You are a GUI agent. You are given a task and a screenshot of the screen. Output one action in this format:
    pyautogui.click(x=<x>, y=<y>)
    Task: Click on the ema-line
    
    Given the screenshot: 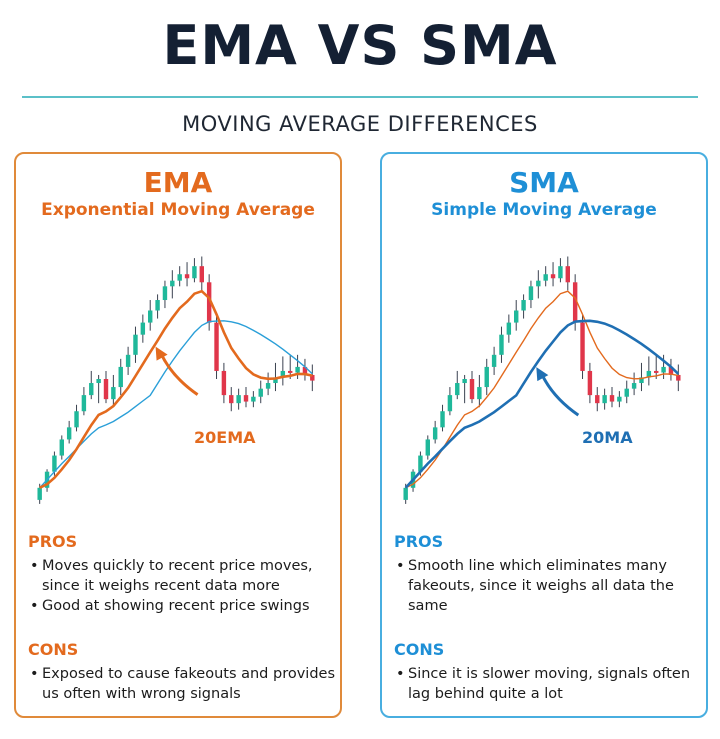 What is the action you would take?
    pyautogui.click(x=176, y=389)
    